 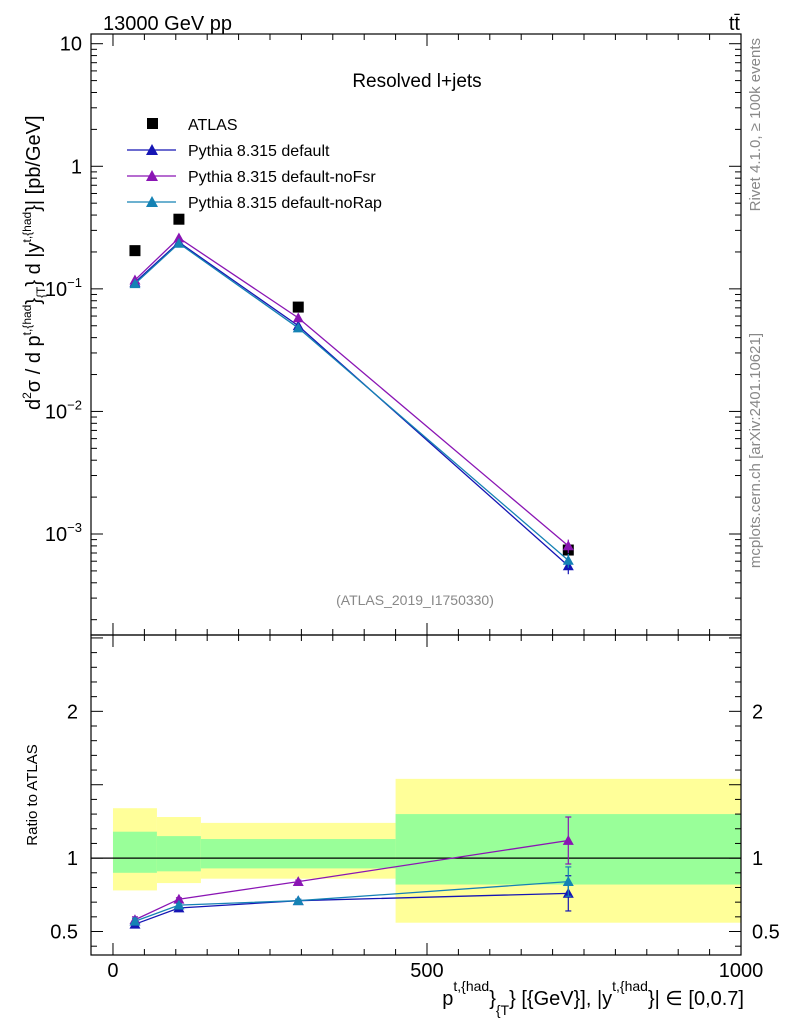 What do you see at coordinates (152, 201) in the screenshot?
I see `legend-marker-norap` at bounding box center [152, 201].